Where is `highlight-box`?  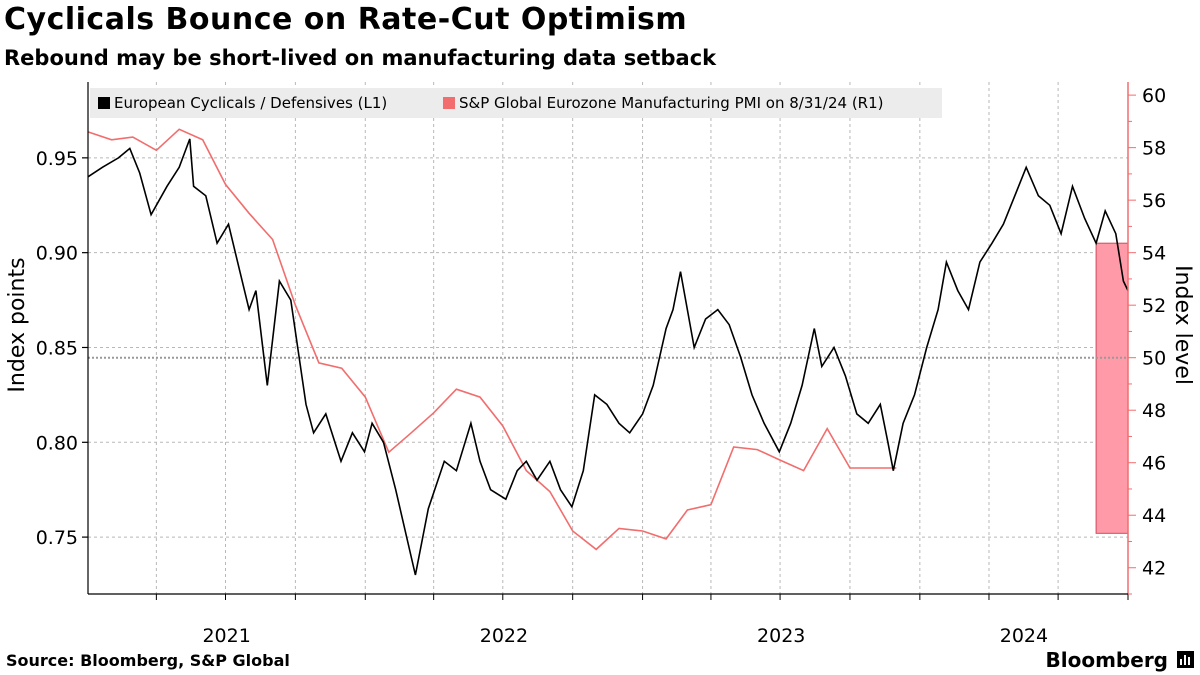 highlight-box is located at coordinates (1112, 388).